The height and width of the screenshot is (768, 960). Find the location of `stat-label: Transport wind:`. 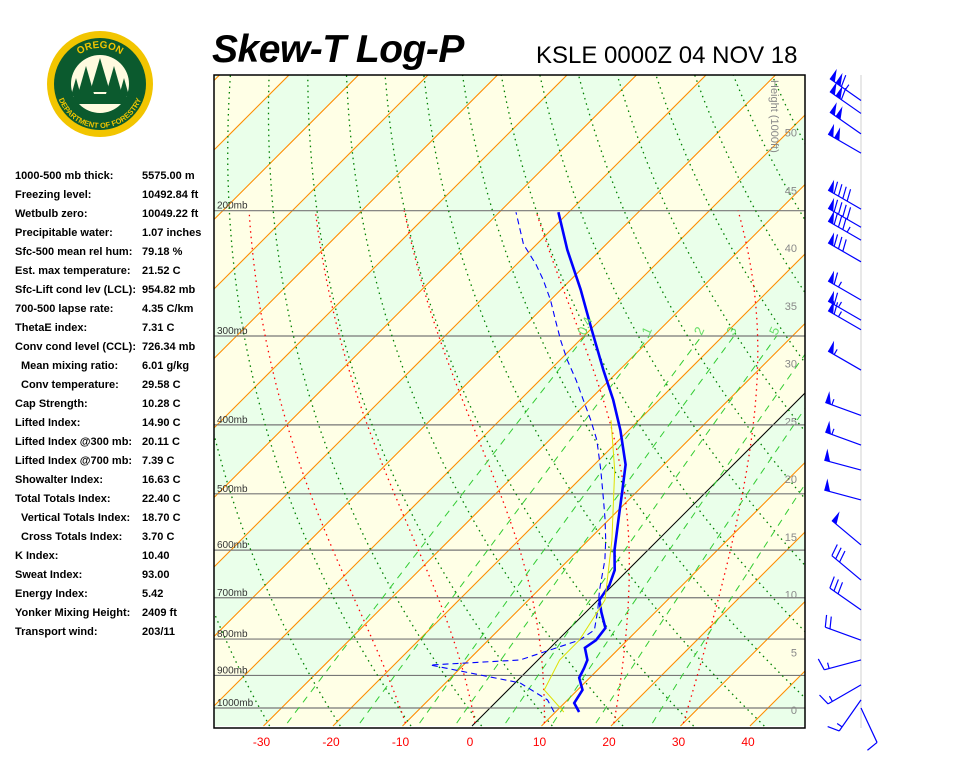

stat-label: Transport wind: is located at coordinates (56, 632).